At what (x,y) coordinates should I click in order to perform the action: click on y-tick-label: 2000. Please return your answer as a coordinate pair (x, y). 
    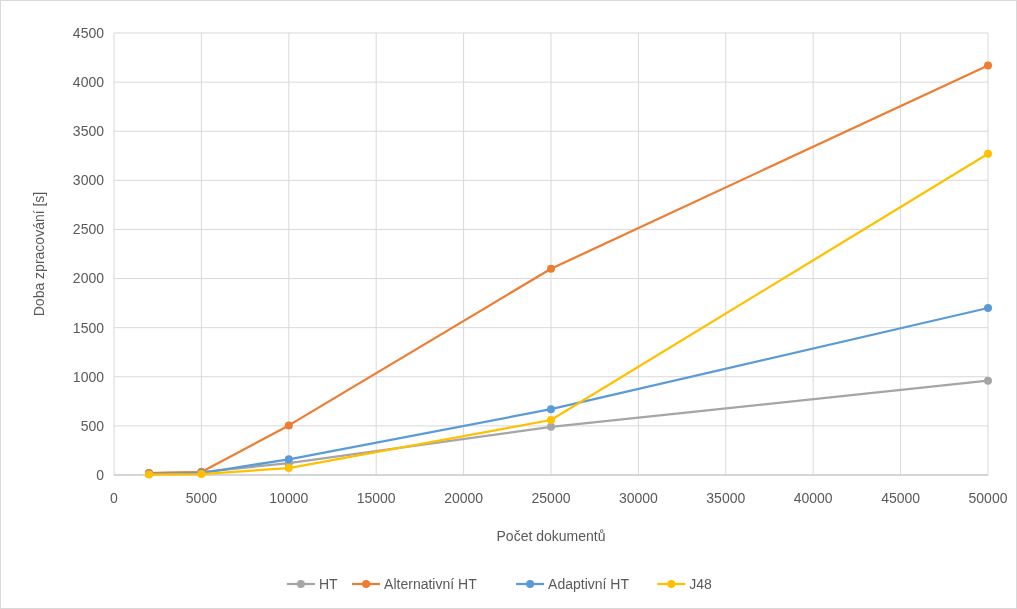
    Looking at the image, I should click on (88, 278).